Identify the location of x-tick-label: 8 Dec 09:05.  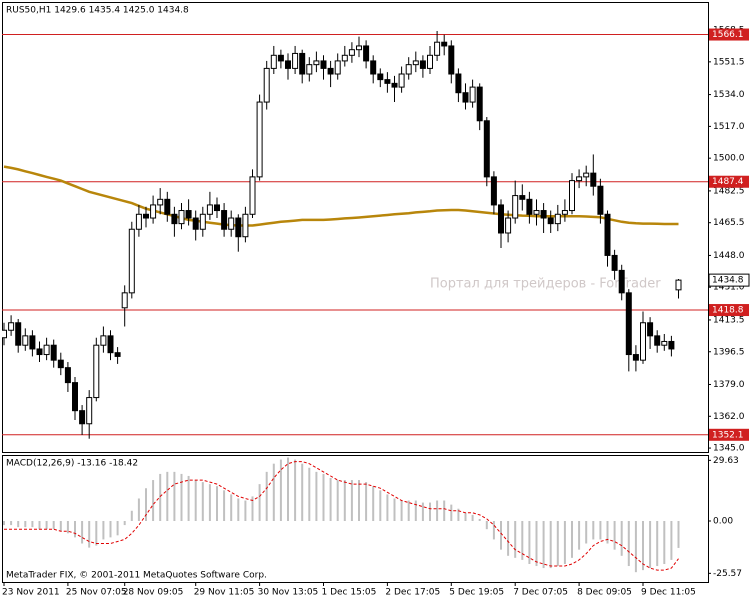
(604, 593).